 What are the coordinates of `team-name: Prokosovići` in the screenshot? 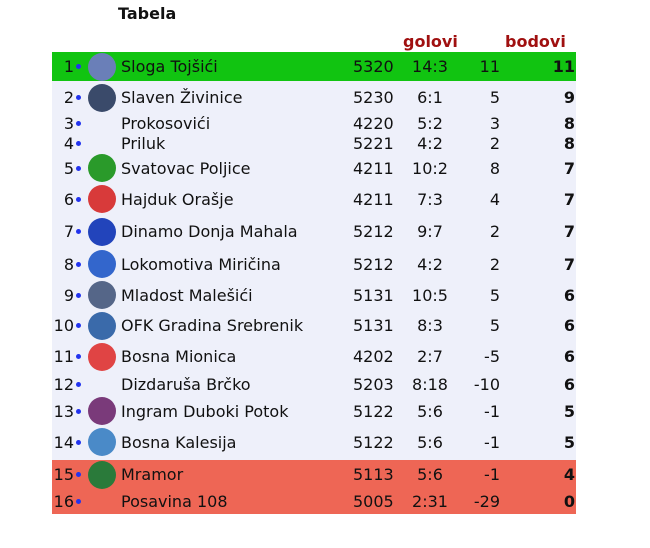 It's located at (166, 123).